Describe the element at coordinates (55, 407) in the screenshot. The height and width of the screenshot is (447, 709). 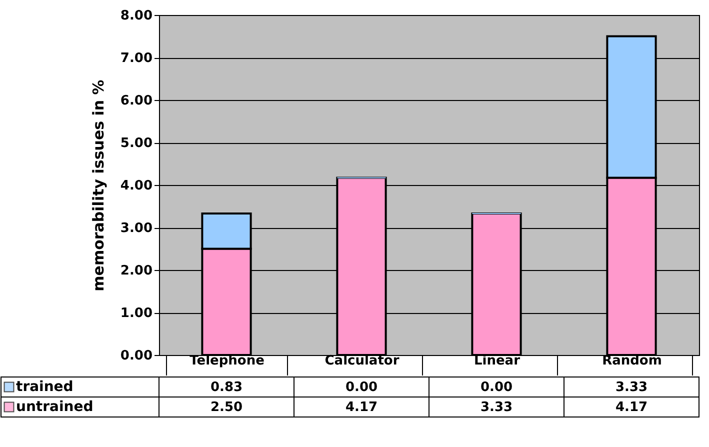
I see `legend-label: untrained` at that location.